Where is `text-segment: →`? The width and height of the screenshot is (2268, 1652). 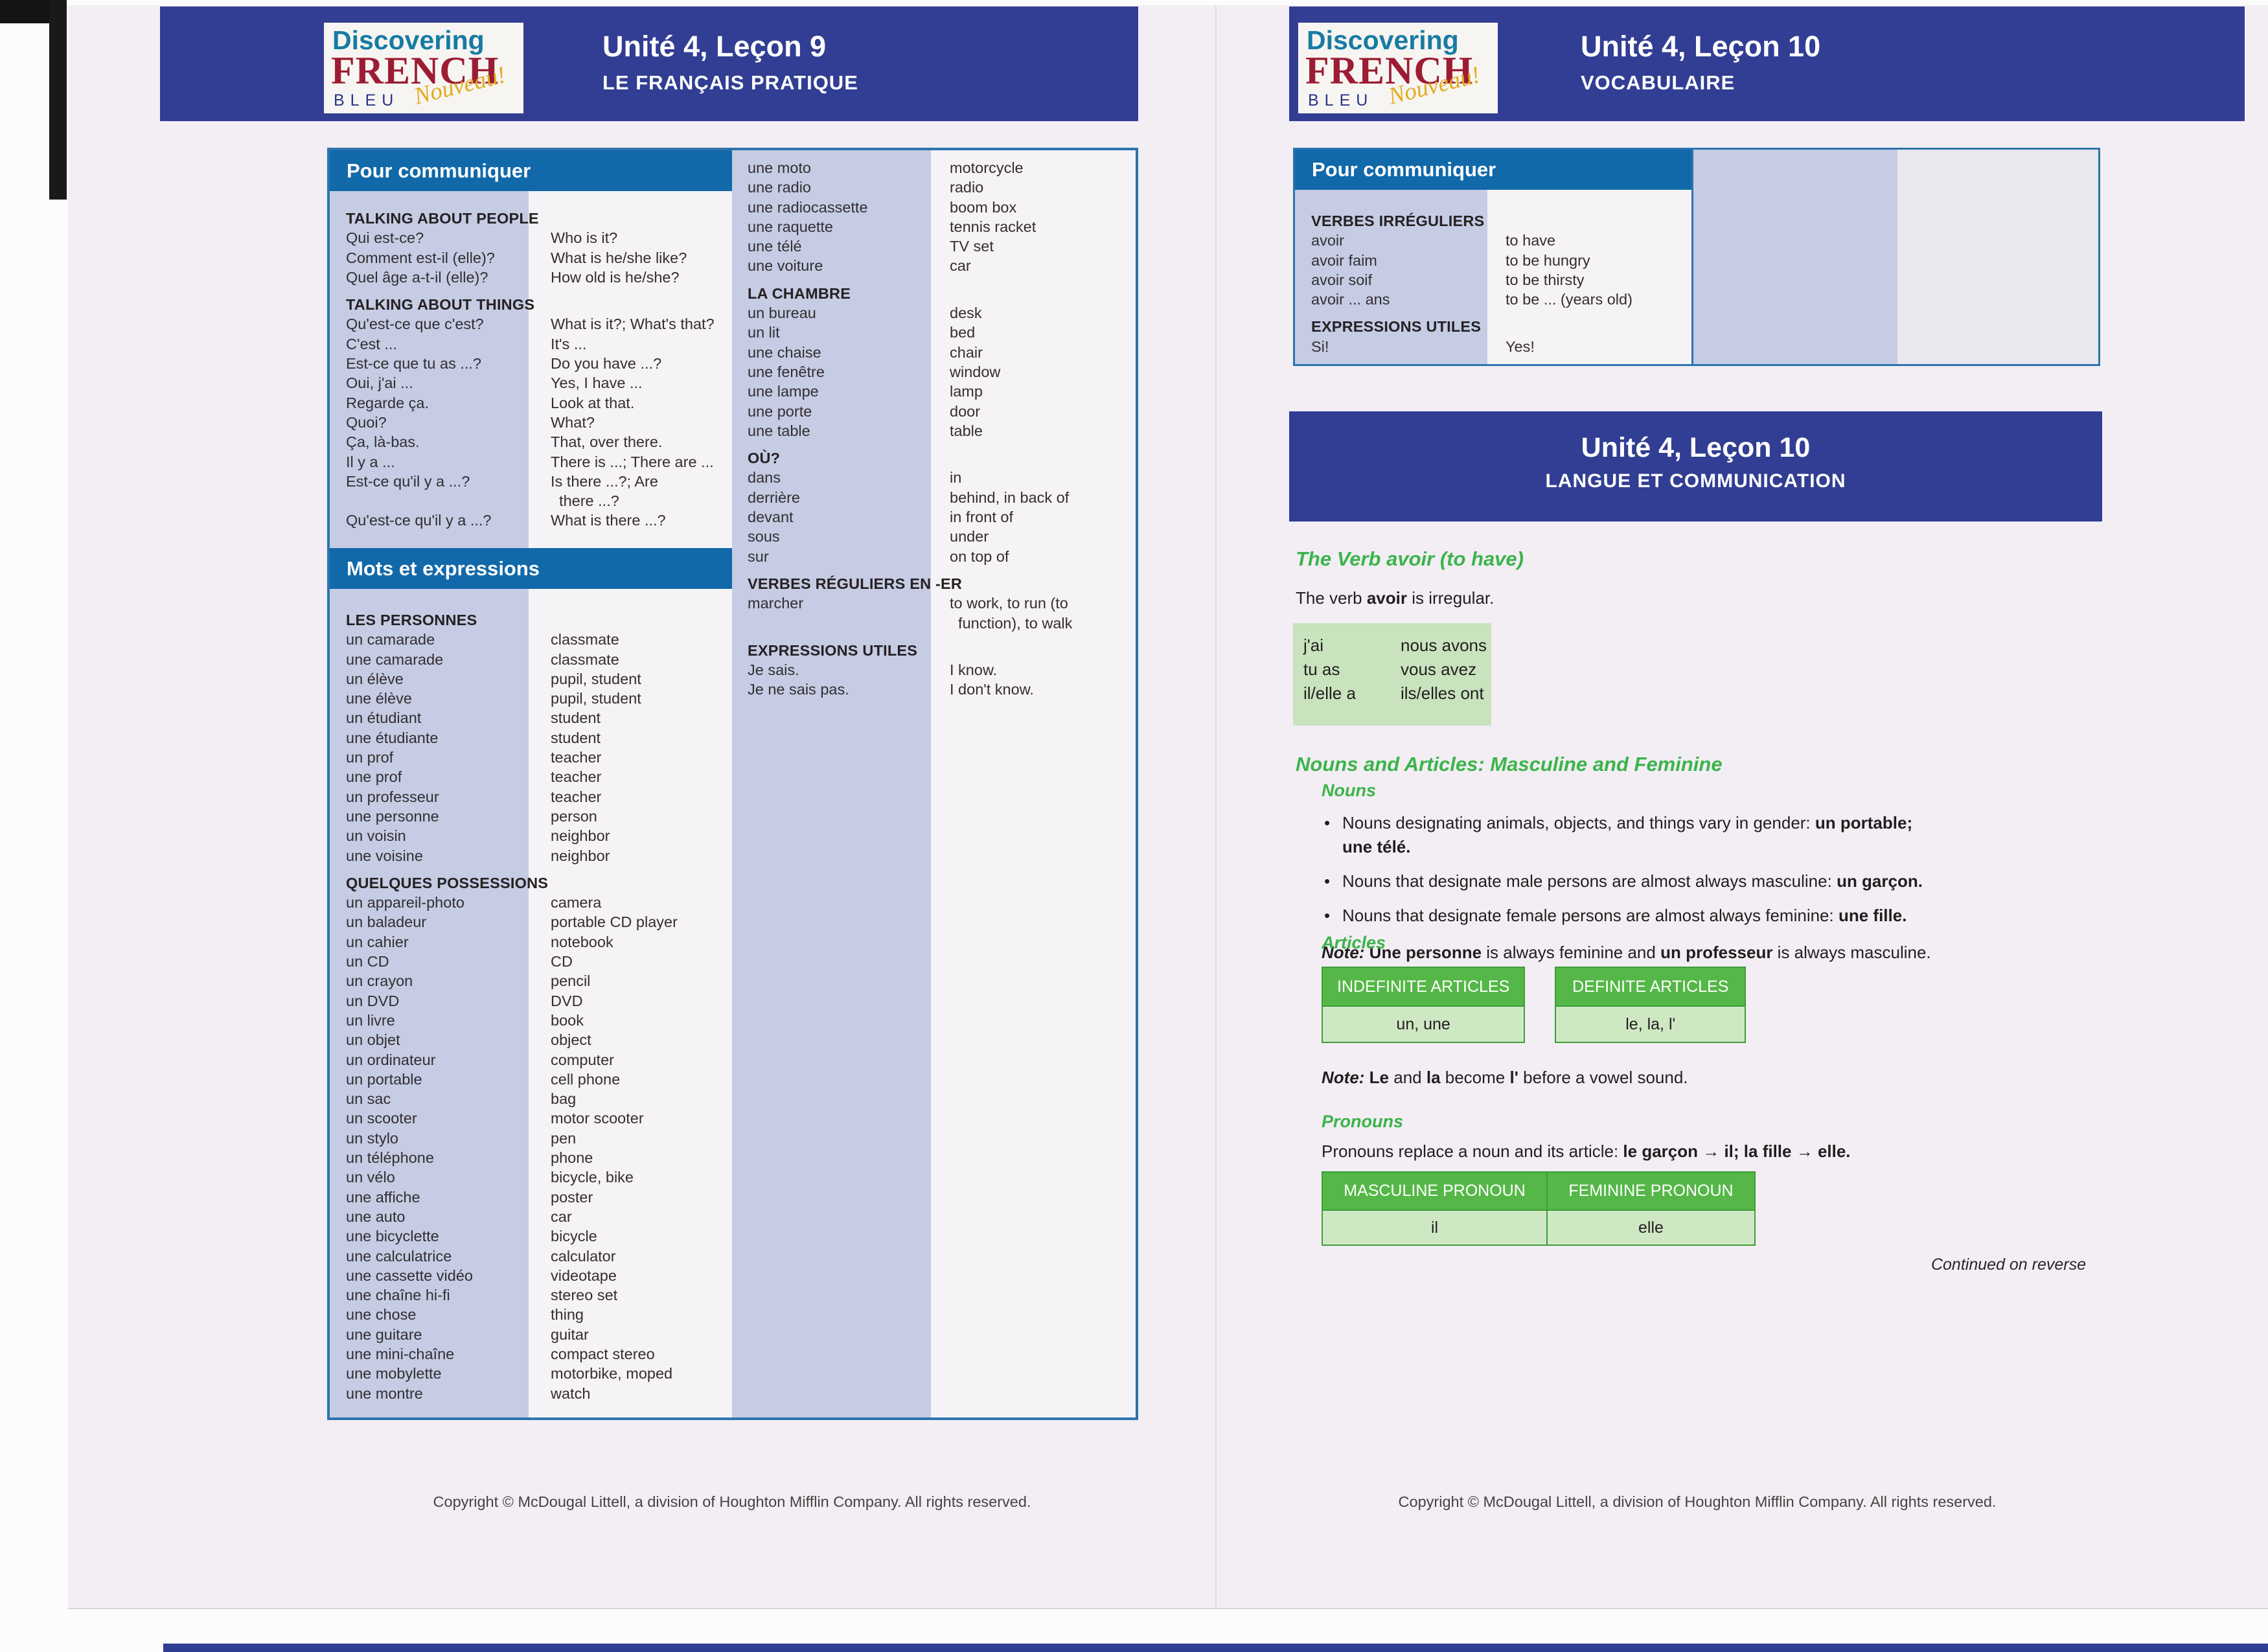 text-segment: → is located at coordinates (1711, 1151).